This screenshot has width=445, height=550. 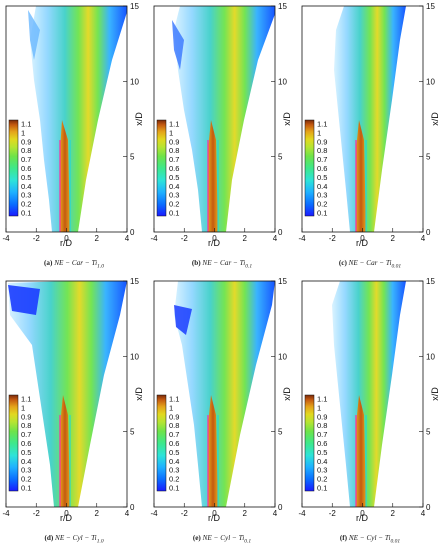 What do you see at coordinates (26, 461) in the screenshot?
I see `colorbar-tick-label: 0.4` at bounding box center [26, 461].